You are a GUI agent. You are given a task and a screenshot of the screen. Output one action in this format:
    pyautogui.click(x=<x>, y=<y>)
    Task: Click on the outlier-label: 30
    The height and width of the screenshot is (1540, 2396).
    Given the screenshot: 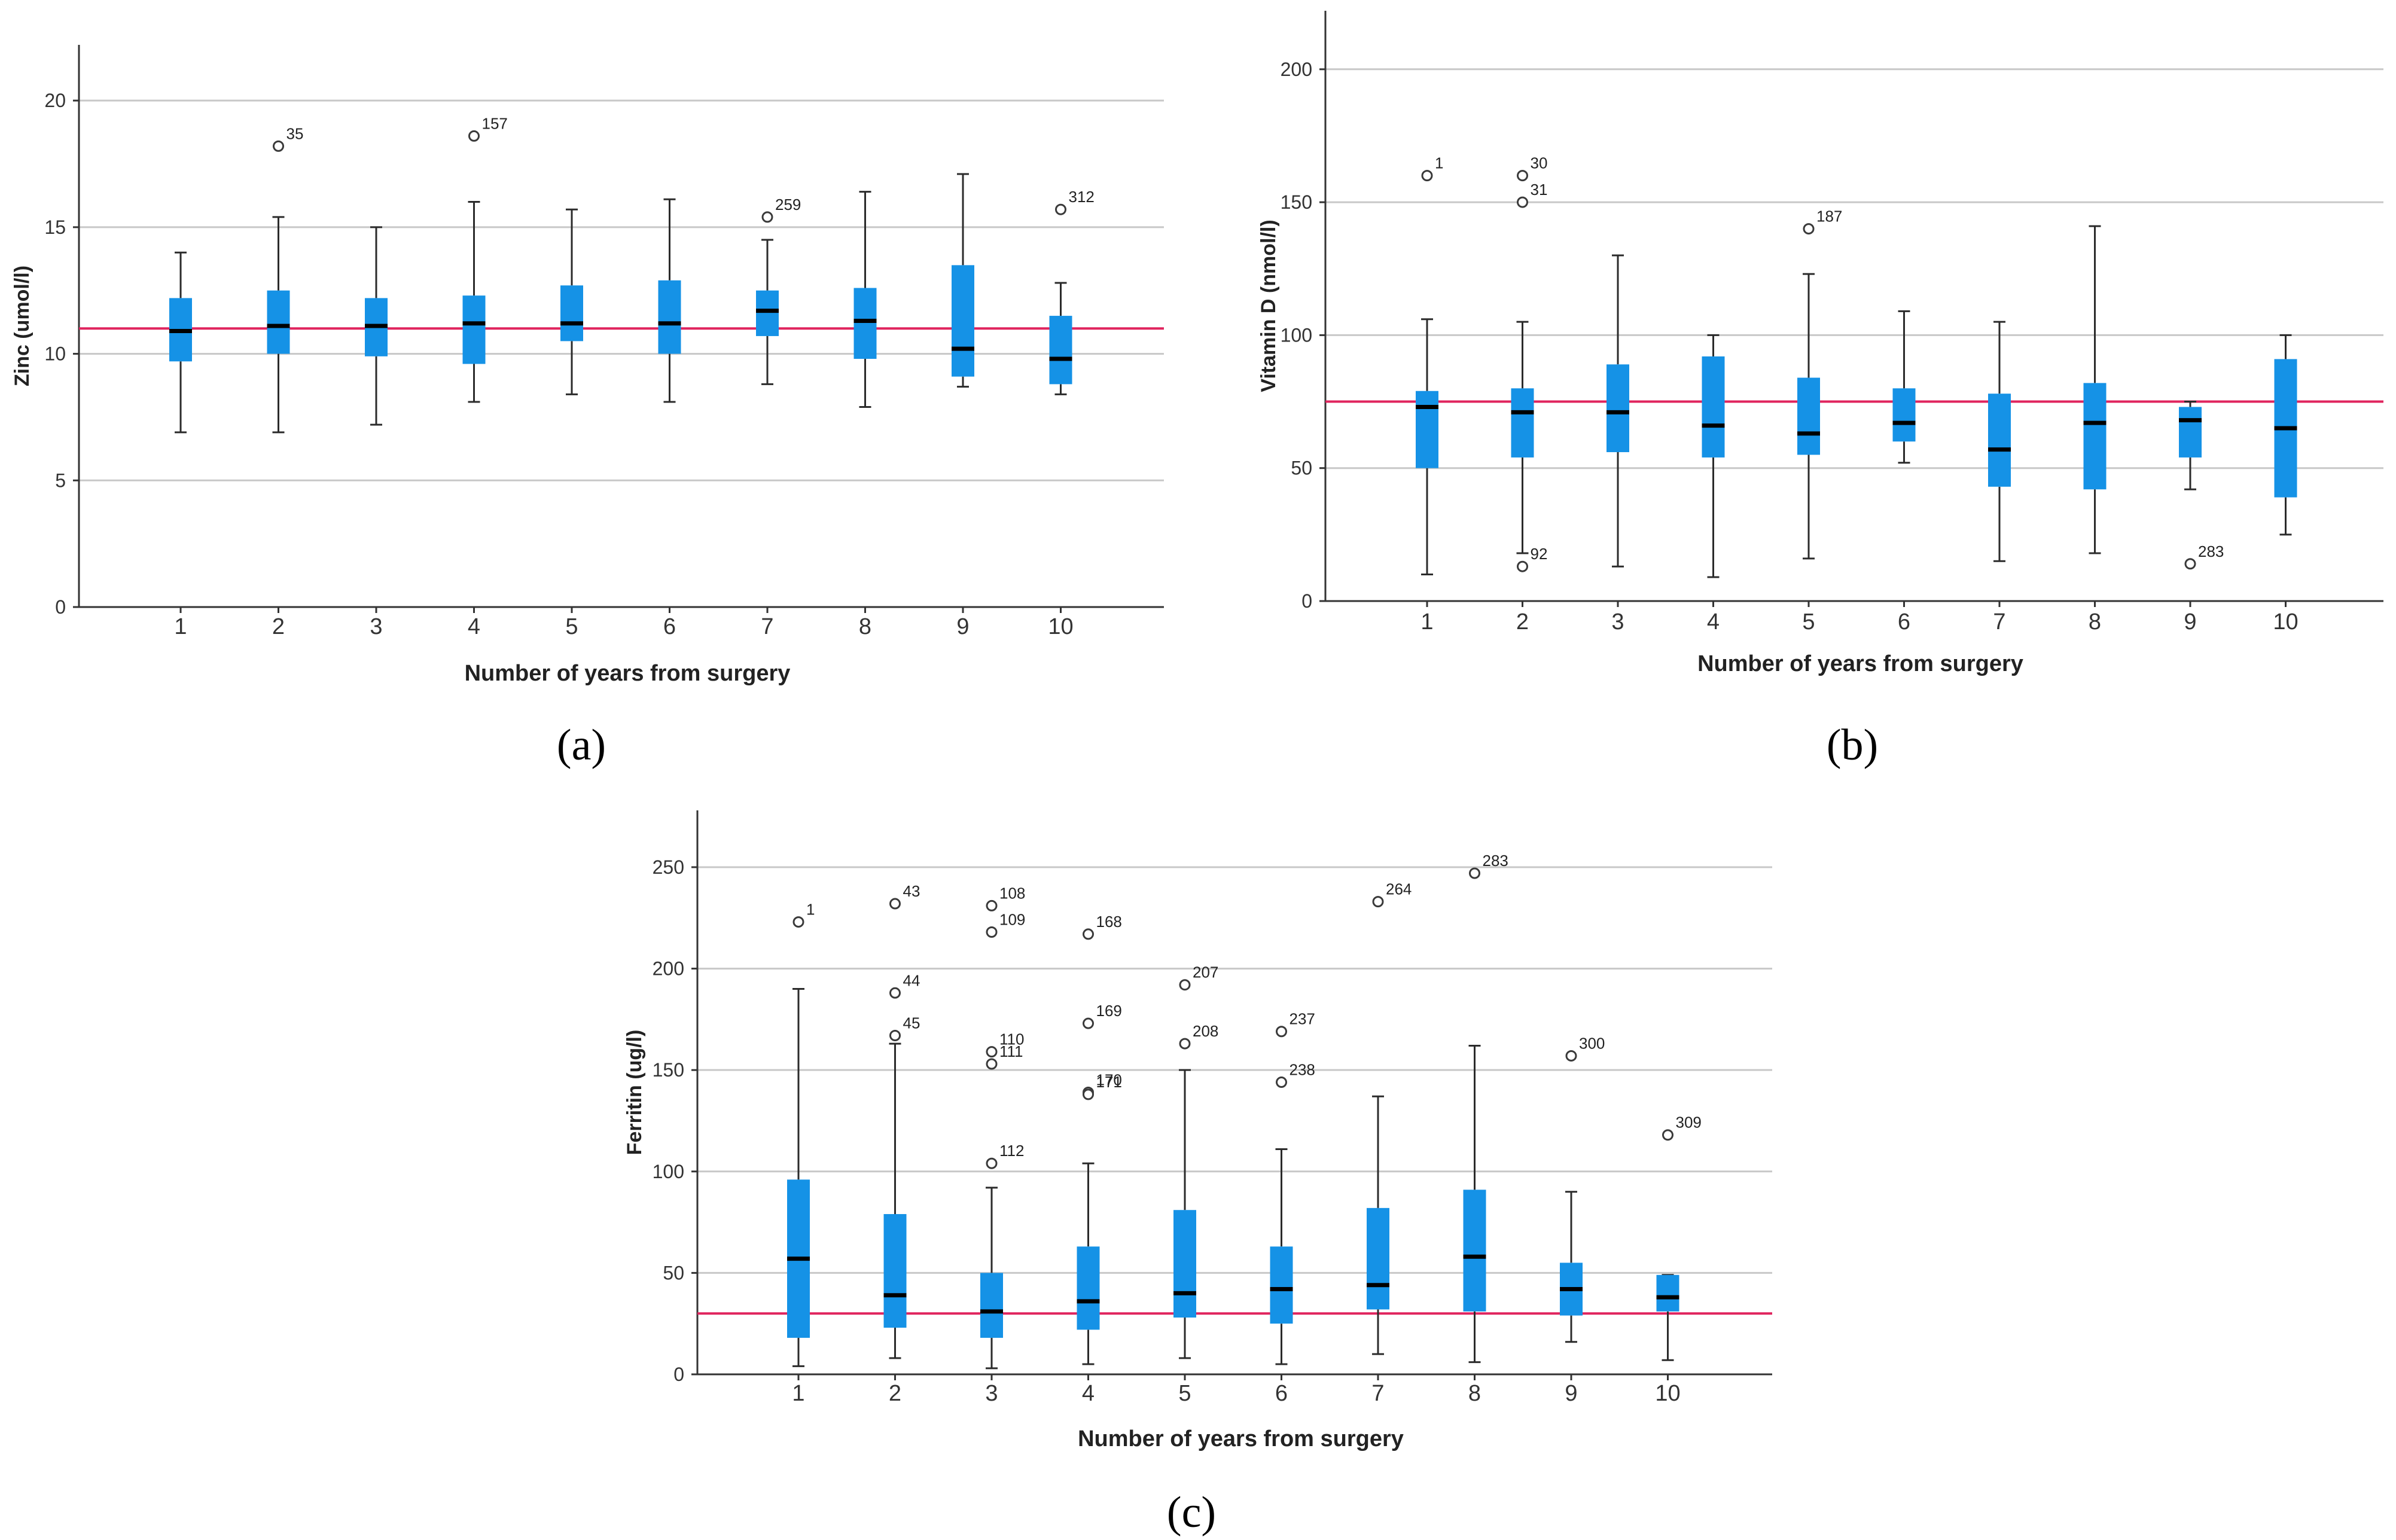 What is the action you would take?
    pyautogui.click(x=1539, y=163)
    